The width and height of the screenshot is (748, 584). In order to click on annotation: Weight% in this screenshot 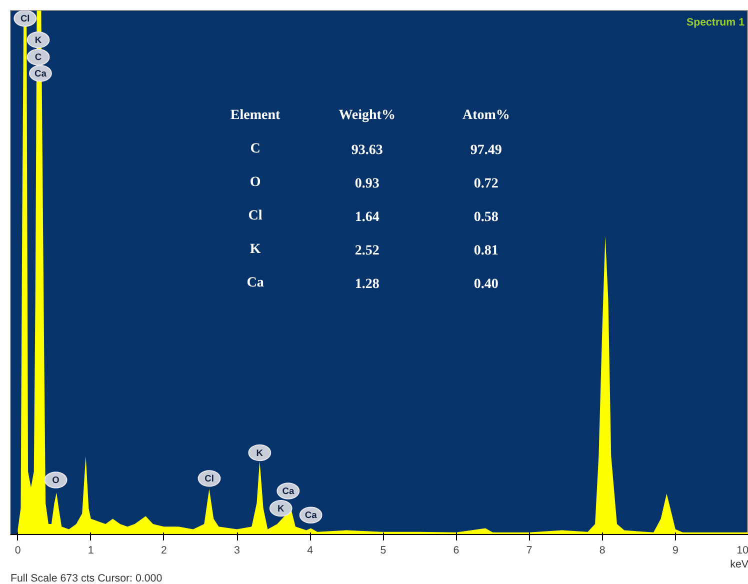, I will do `click(367, 115)`.